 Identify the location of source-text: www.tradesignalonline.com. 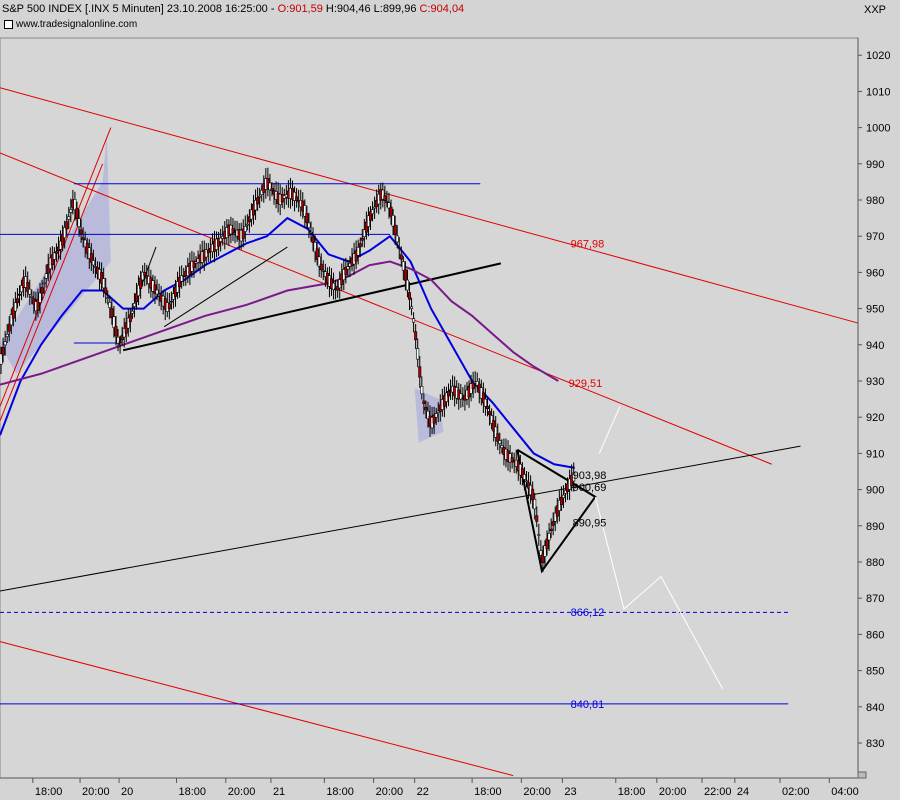
(77, 24).